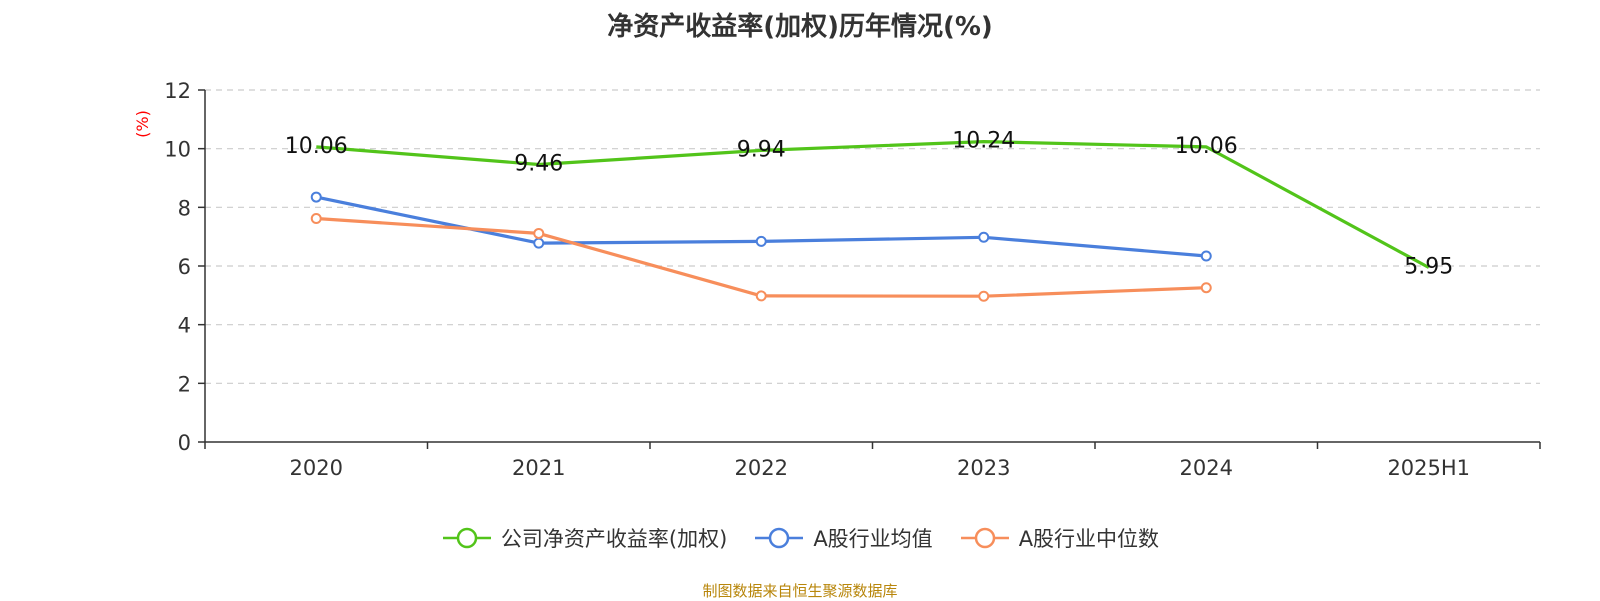  I want to click on source-note: 制图数据来自恒生聚源数据库, so click(800, 591).